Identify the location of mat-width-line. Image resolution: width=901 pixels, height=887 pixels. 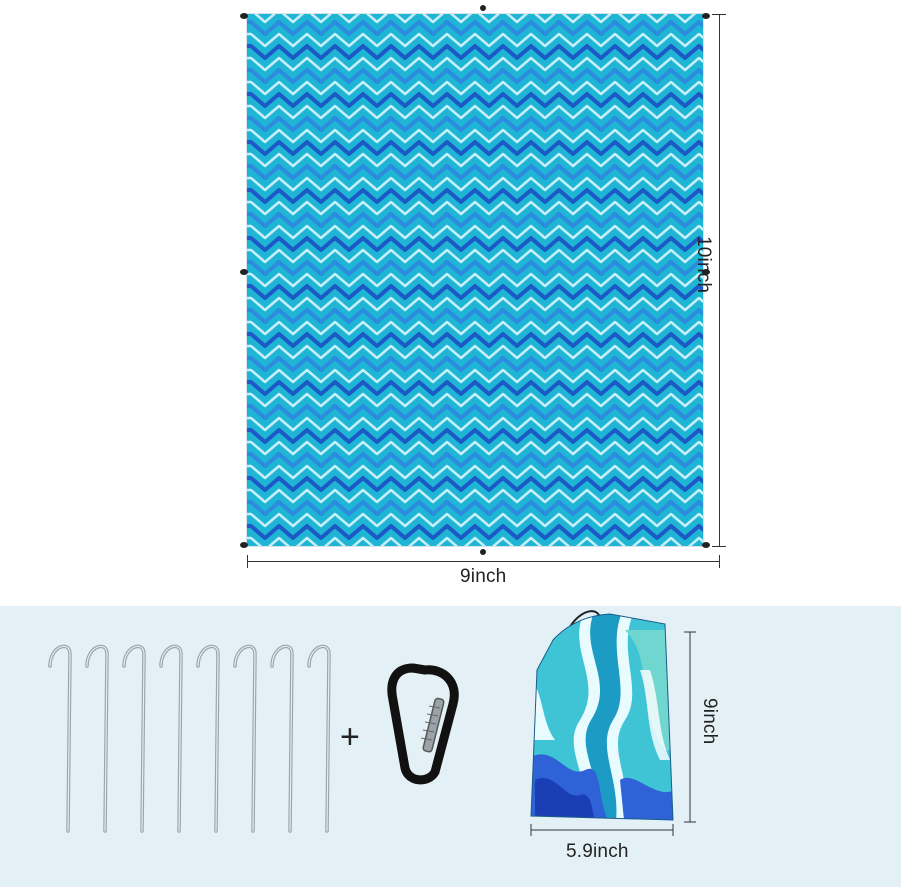
(483, 561).